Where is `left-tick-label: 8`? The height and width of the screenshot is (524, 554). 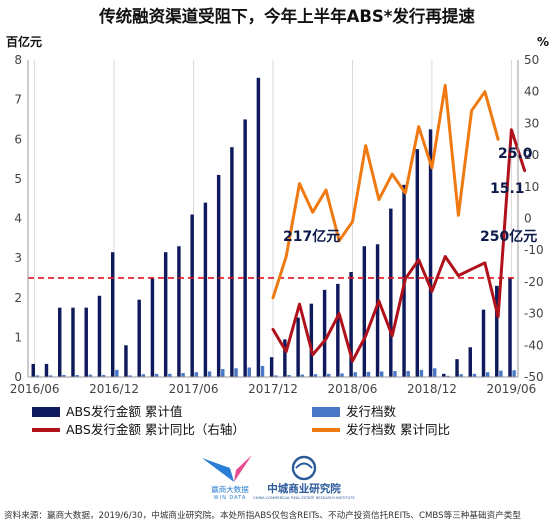
left-tick-label: 8 is located at coordinates (18, 60).